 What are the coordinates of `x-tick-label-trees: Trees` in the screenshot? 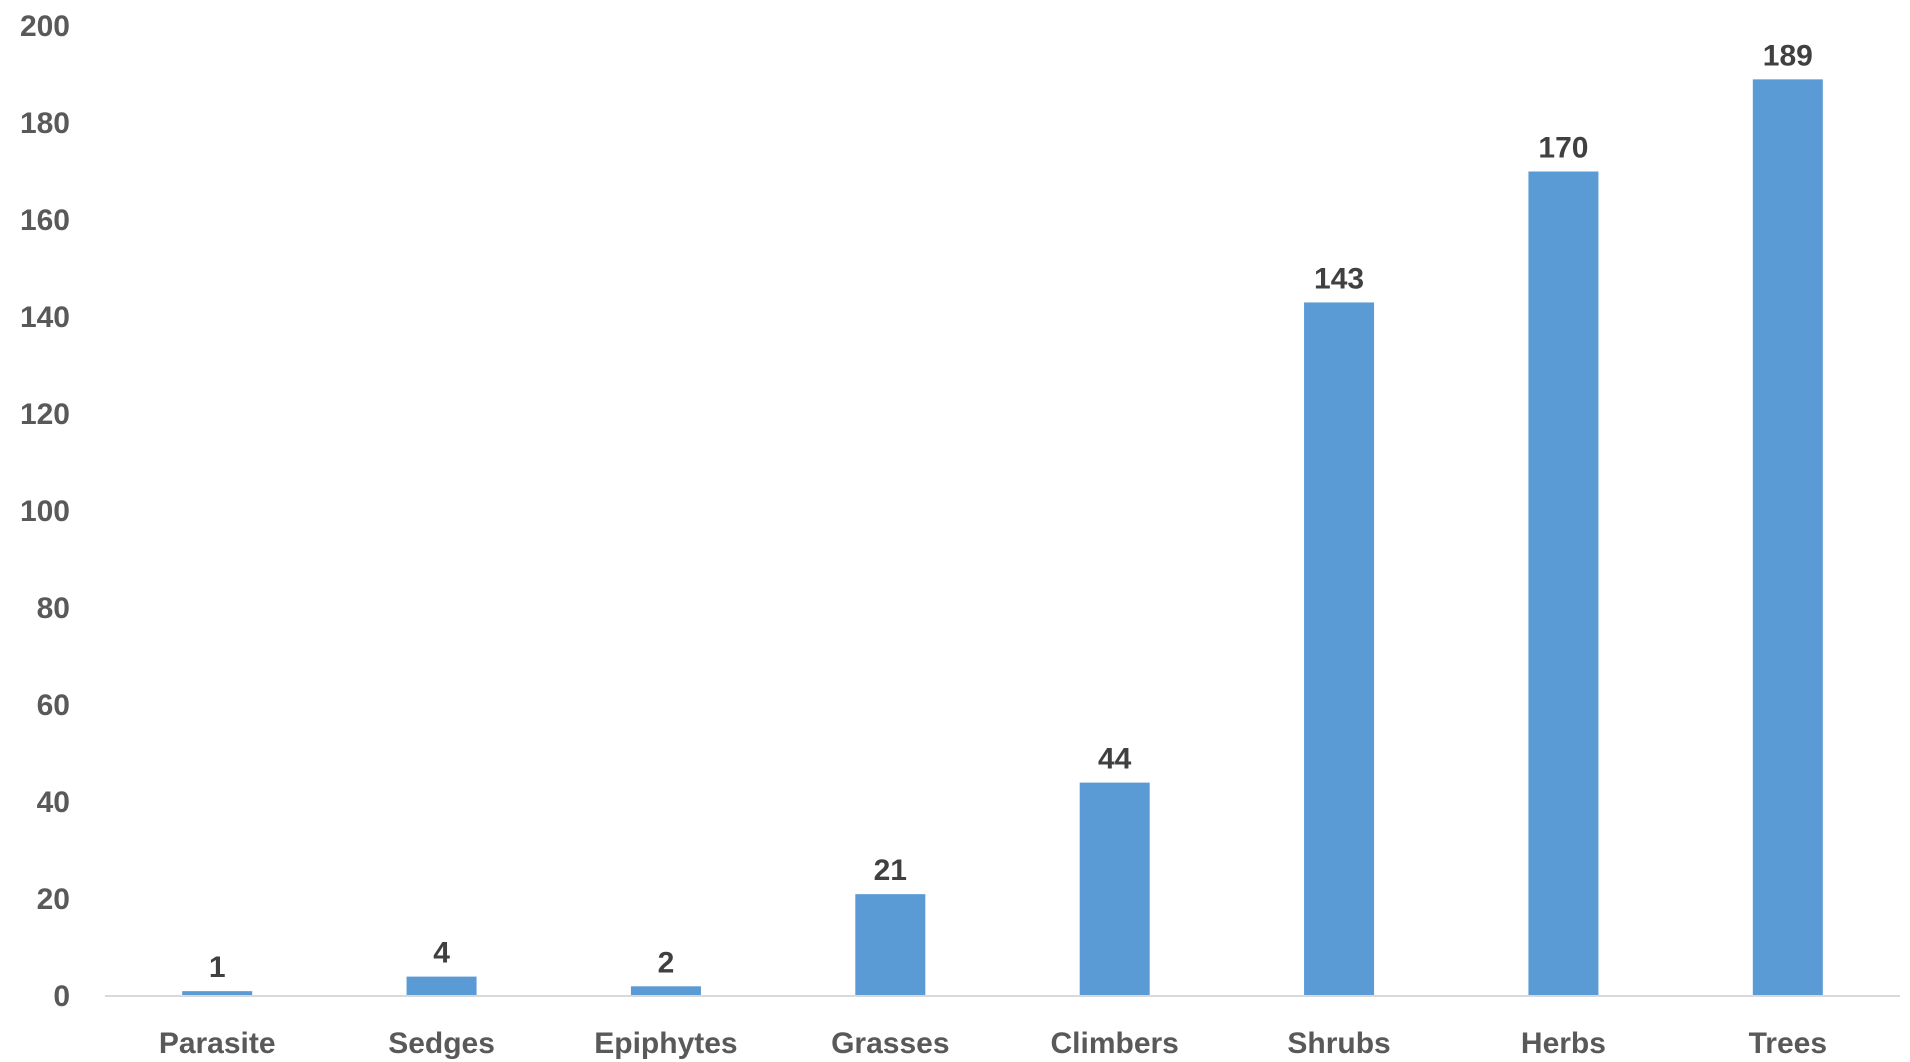 It's located at (1788, 1043).